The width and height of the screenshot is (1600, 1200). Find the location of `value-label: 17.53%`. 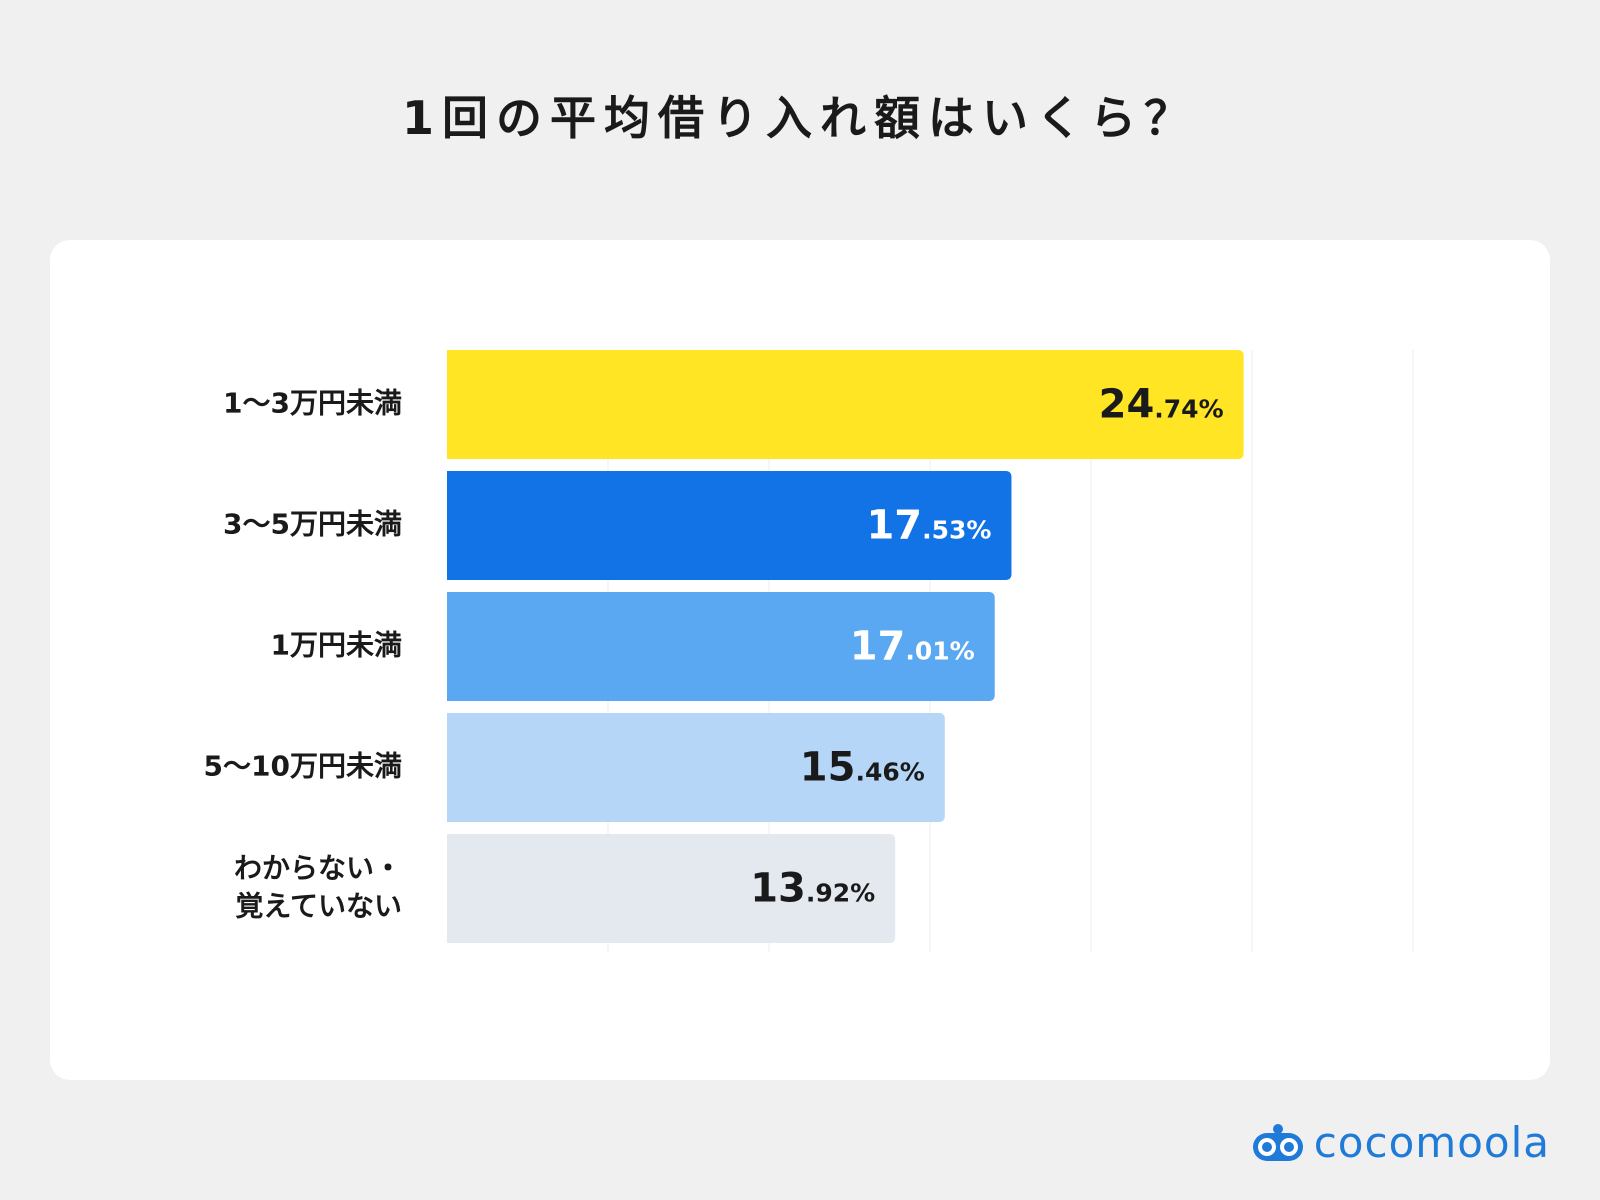

value-label: 17.53% is located at coordinates (928, 526).